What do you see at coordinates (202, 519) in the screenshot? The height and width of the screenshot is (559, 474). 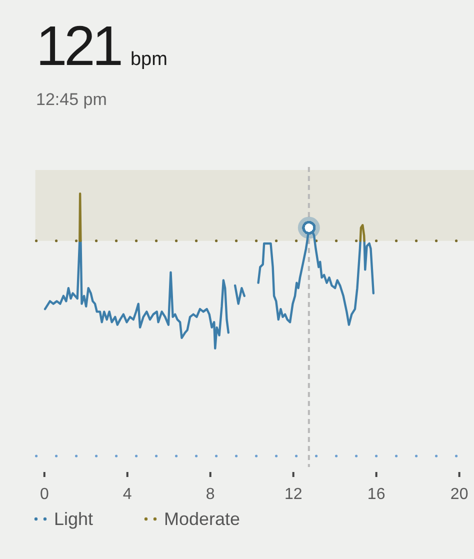 I see `legend-label: Moderate` at bounding box center [202, 519].